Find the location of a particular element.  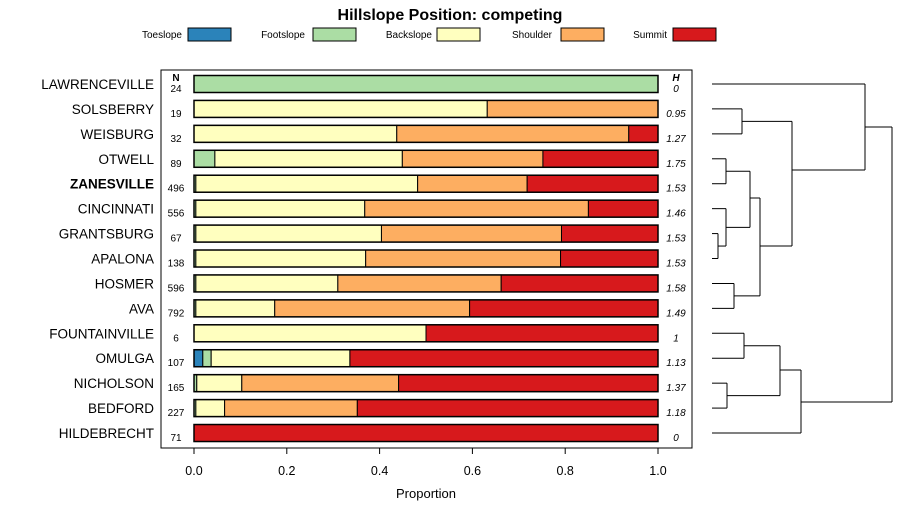

bar-segment-solsberry-shoulder is located at coordinates (572, 108).